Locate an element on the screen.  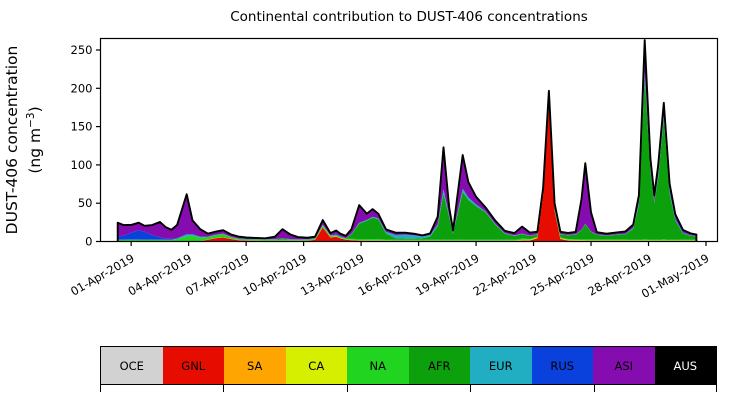
x-tick-label: 19-Apr-2019 is located at coordinates (447, 275).